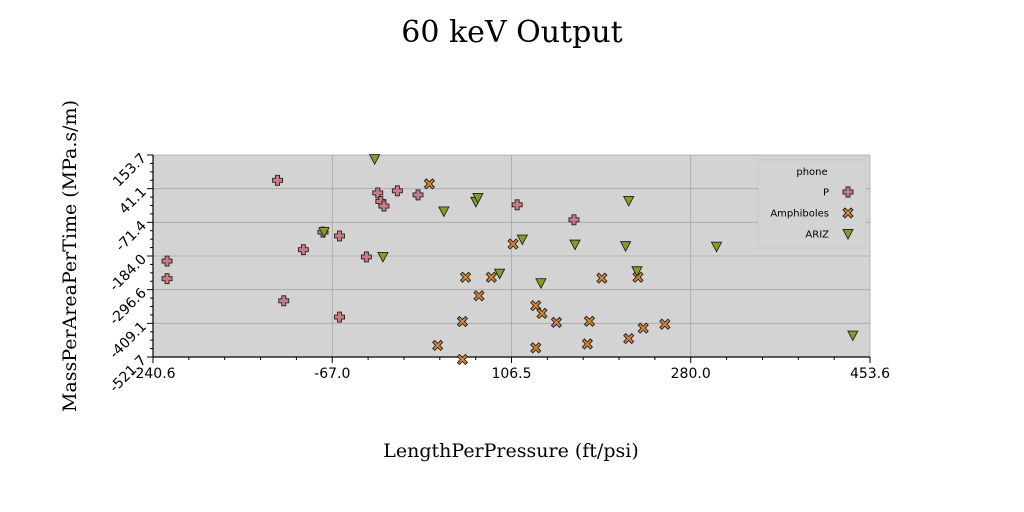 The height and width of the screenshot is (512, 1024). What do you see at coordinates (128, 306) in the screenshot?
I see `y-tick-label: -296.6` at bounding box center [128, 306].